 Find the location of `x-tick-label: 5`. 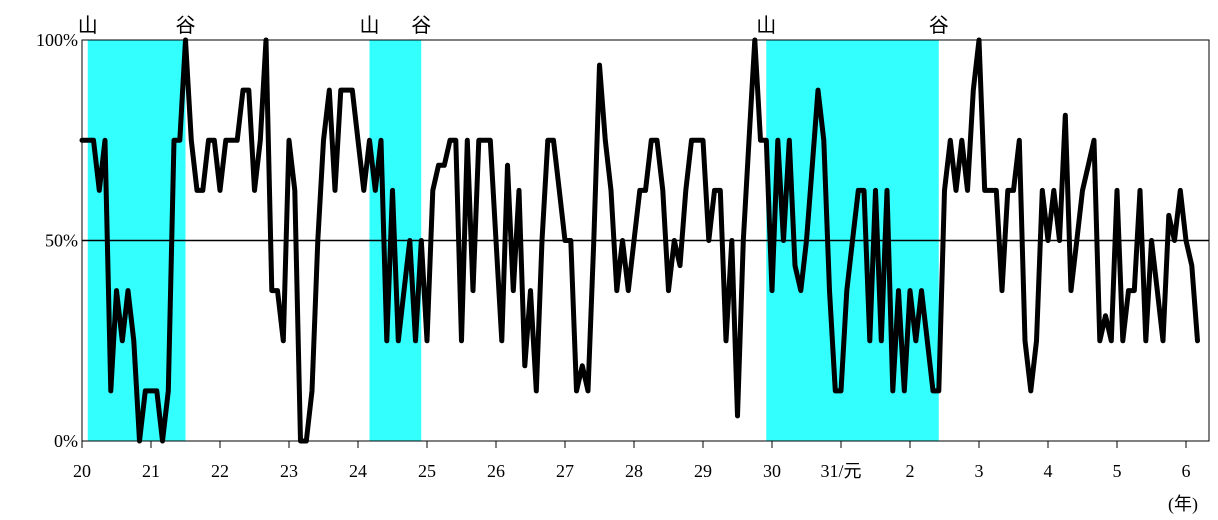

x-tick-label: 5 is located at coordinates (1117, 471).